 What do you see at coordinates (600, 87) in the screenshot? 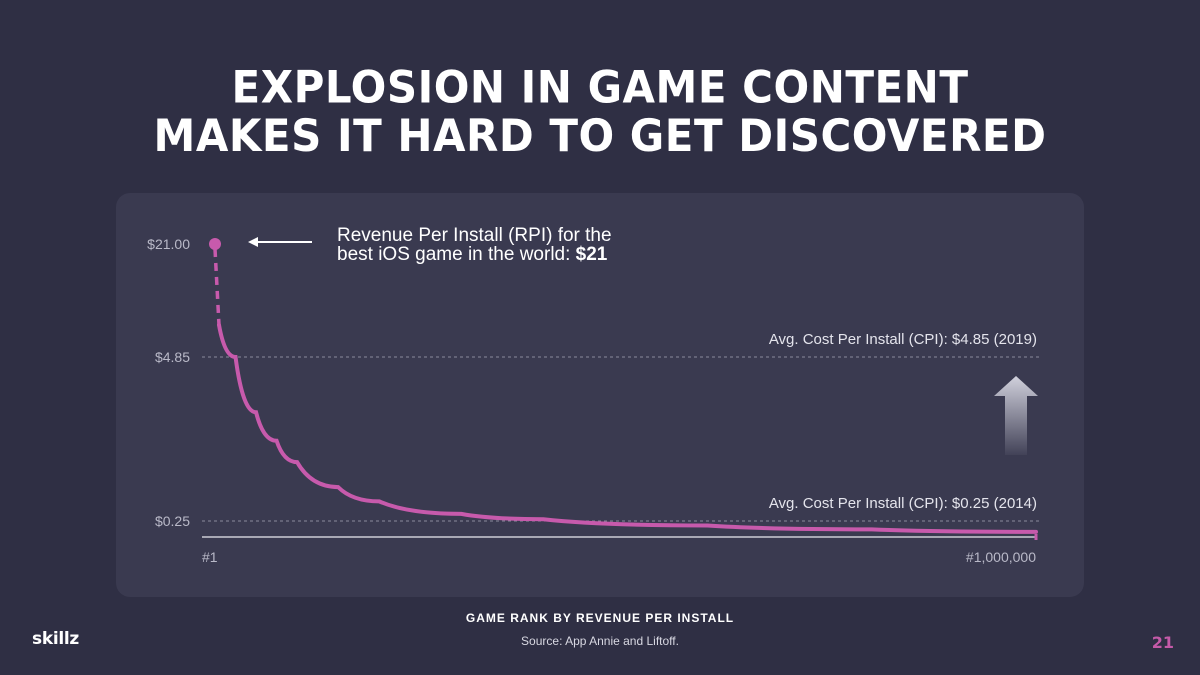
I see `title-line-1: EXPLOSION IN GAME CONTENT` at bounding box center [600, 87].